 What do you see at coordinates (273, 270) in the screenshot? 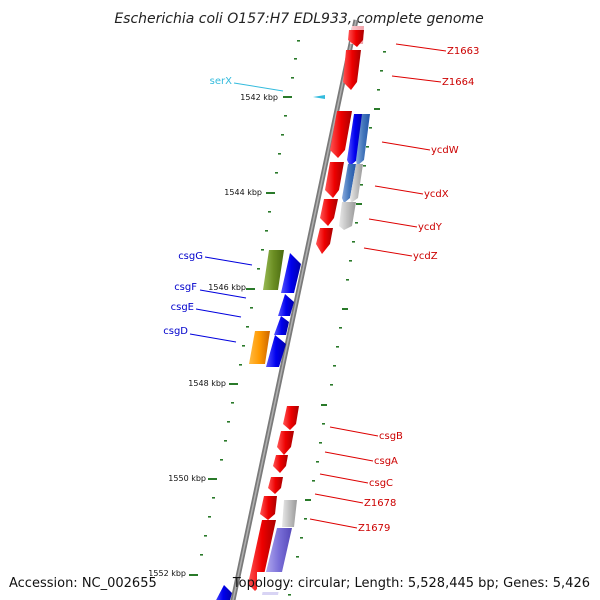
I see `gene-csgg-box` at bounding box center [273, 270].